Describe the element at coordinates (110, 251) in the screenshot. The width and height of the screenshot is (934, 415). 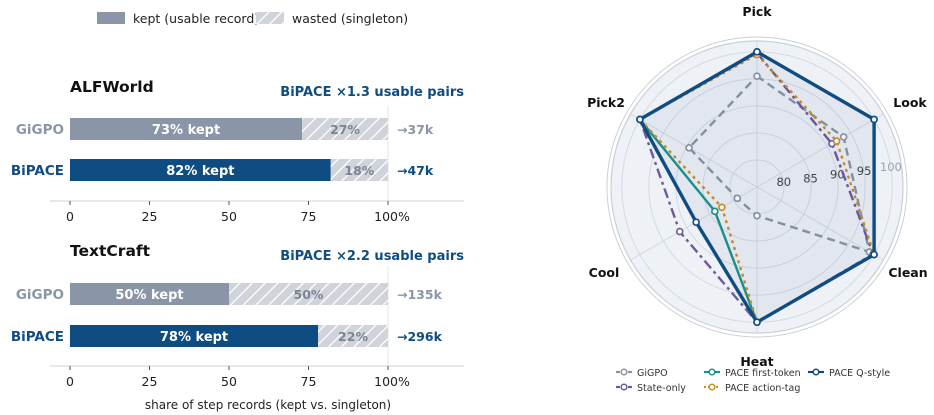
I see `panel-title: TextCraft` at that location.